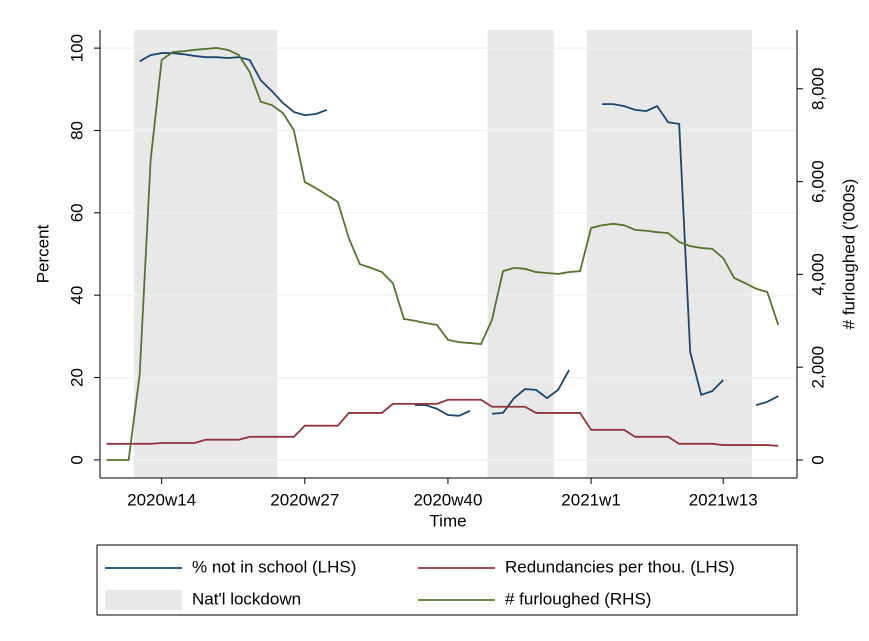 Image resolution: width=869 pixels, height=641 pixels. I want to click on y2-tick-label: 6,000, so click(817, 181).